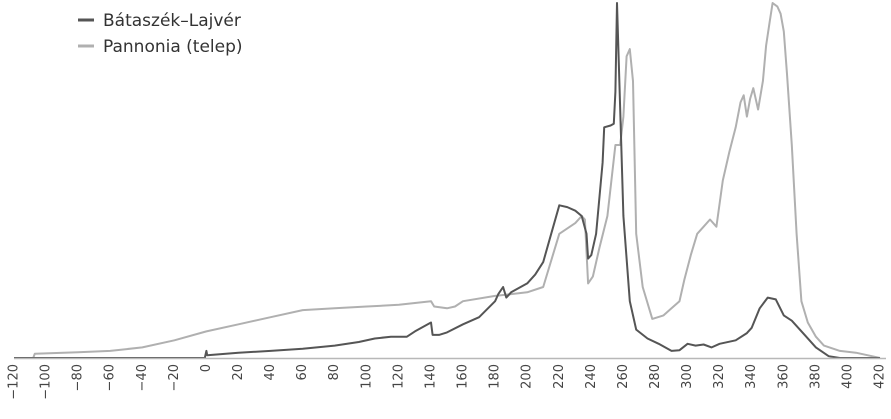 Image resolution: width=891 pixels, height=419 pixels. Describe the element at coordinates (463, 376) in the screenshot. I see `x-tick-label: 160` at that location.